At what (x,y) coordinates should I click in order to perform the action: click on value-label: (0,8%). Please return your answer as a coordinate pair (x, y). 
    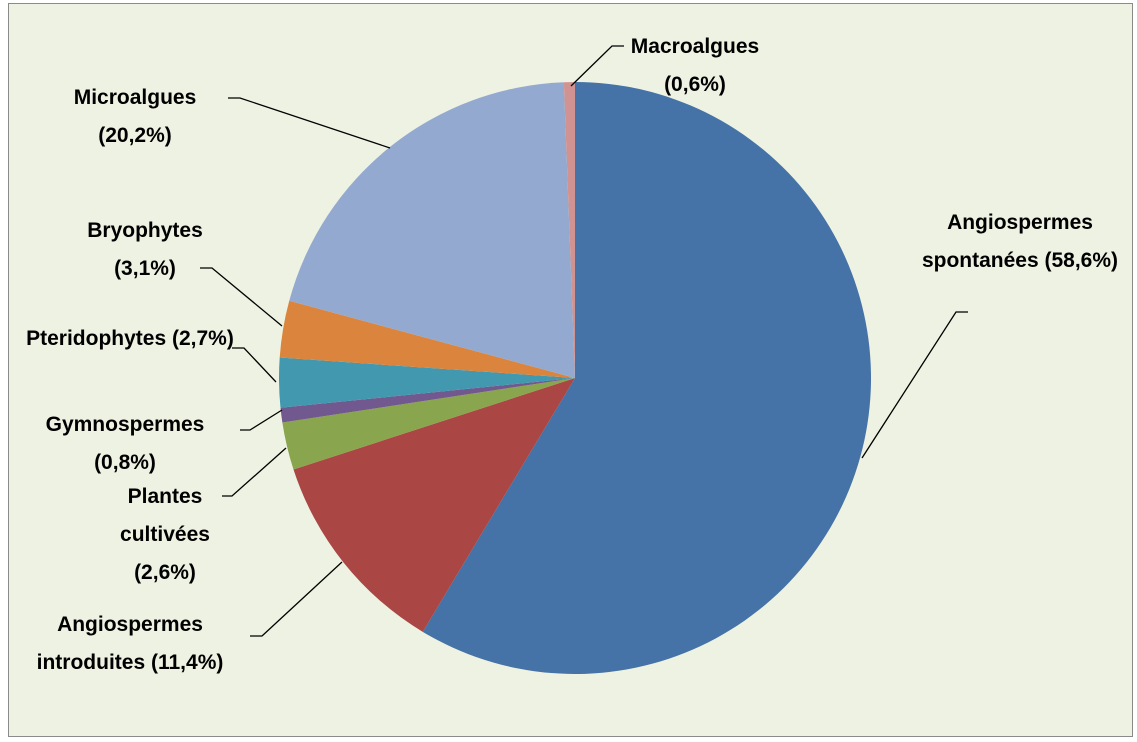
    Looking at the image, I should click on (125, 462).